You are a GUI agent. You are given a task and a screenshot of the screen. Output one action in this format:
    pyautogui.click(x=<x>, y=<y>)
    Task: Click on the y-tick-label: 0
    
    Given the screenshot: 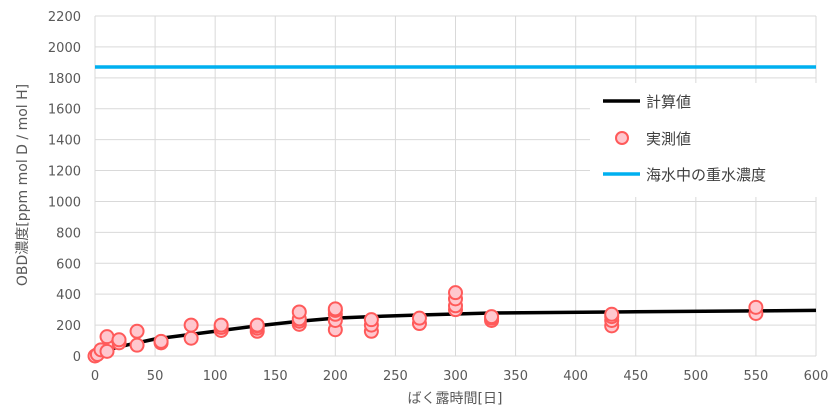 What is the action you would take?
    pyautogui.click(x=77, y=357)
    